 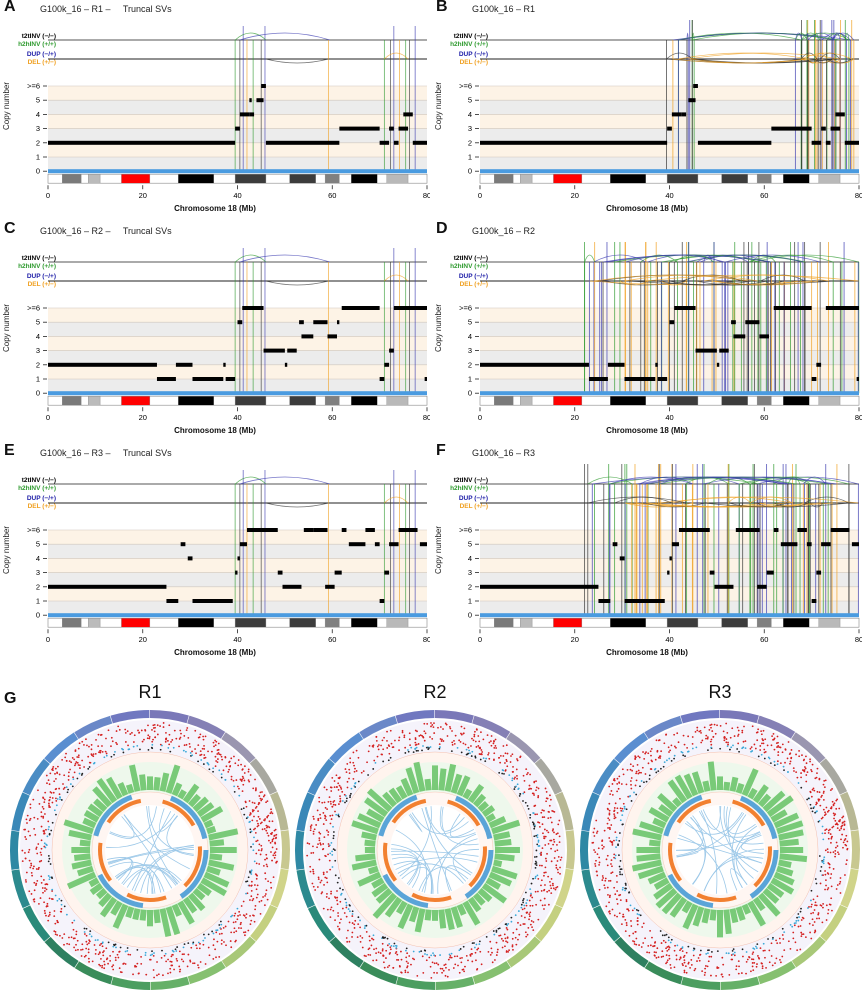 I want to click on panel-title: G100k_16 – R1, so click(x=504, y=9).